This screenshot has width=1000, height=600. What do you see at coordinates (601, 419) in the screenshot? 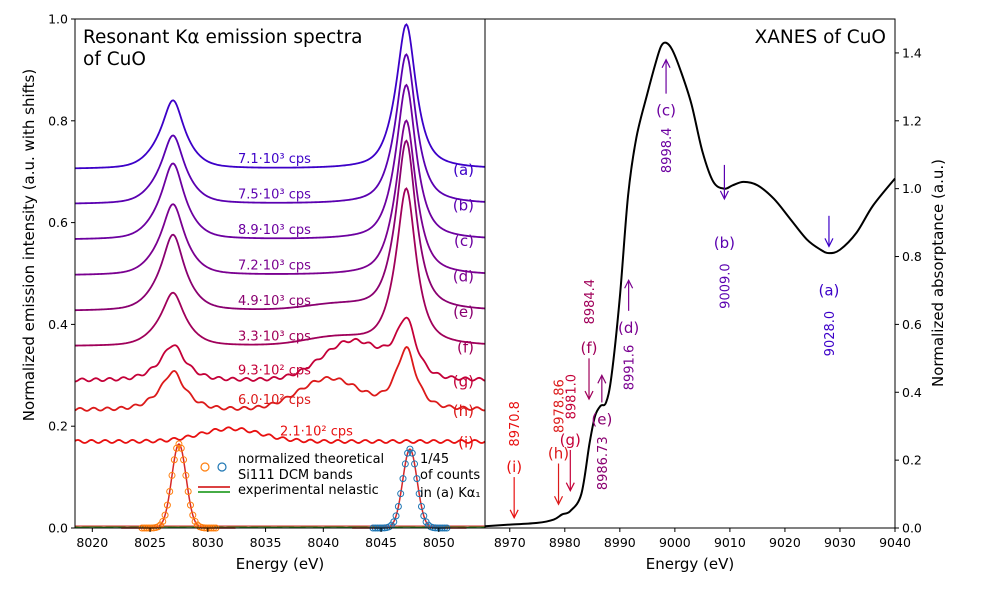
I see `annotation-label: (e)` at bounding box center [601, 419].